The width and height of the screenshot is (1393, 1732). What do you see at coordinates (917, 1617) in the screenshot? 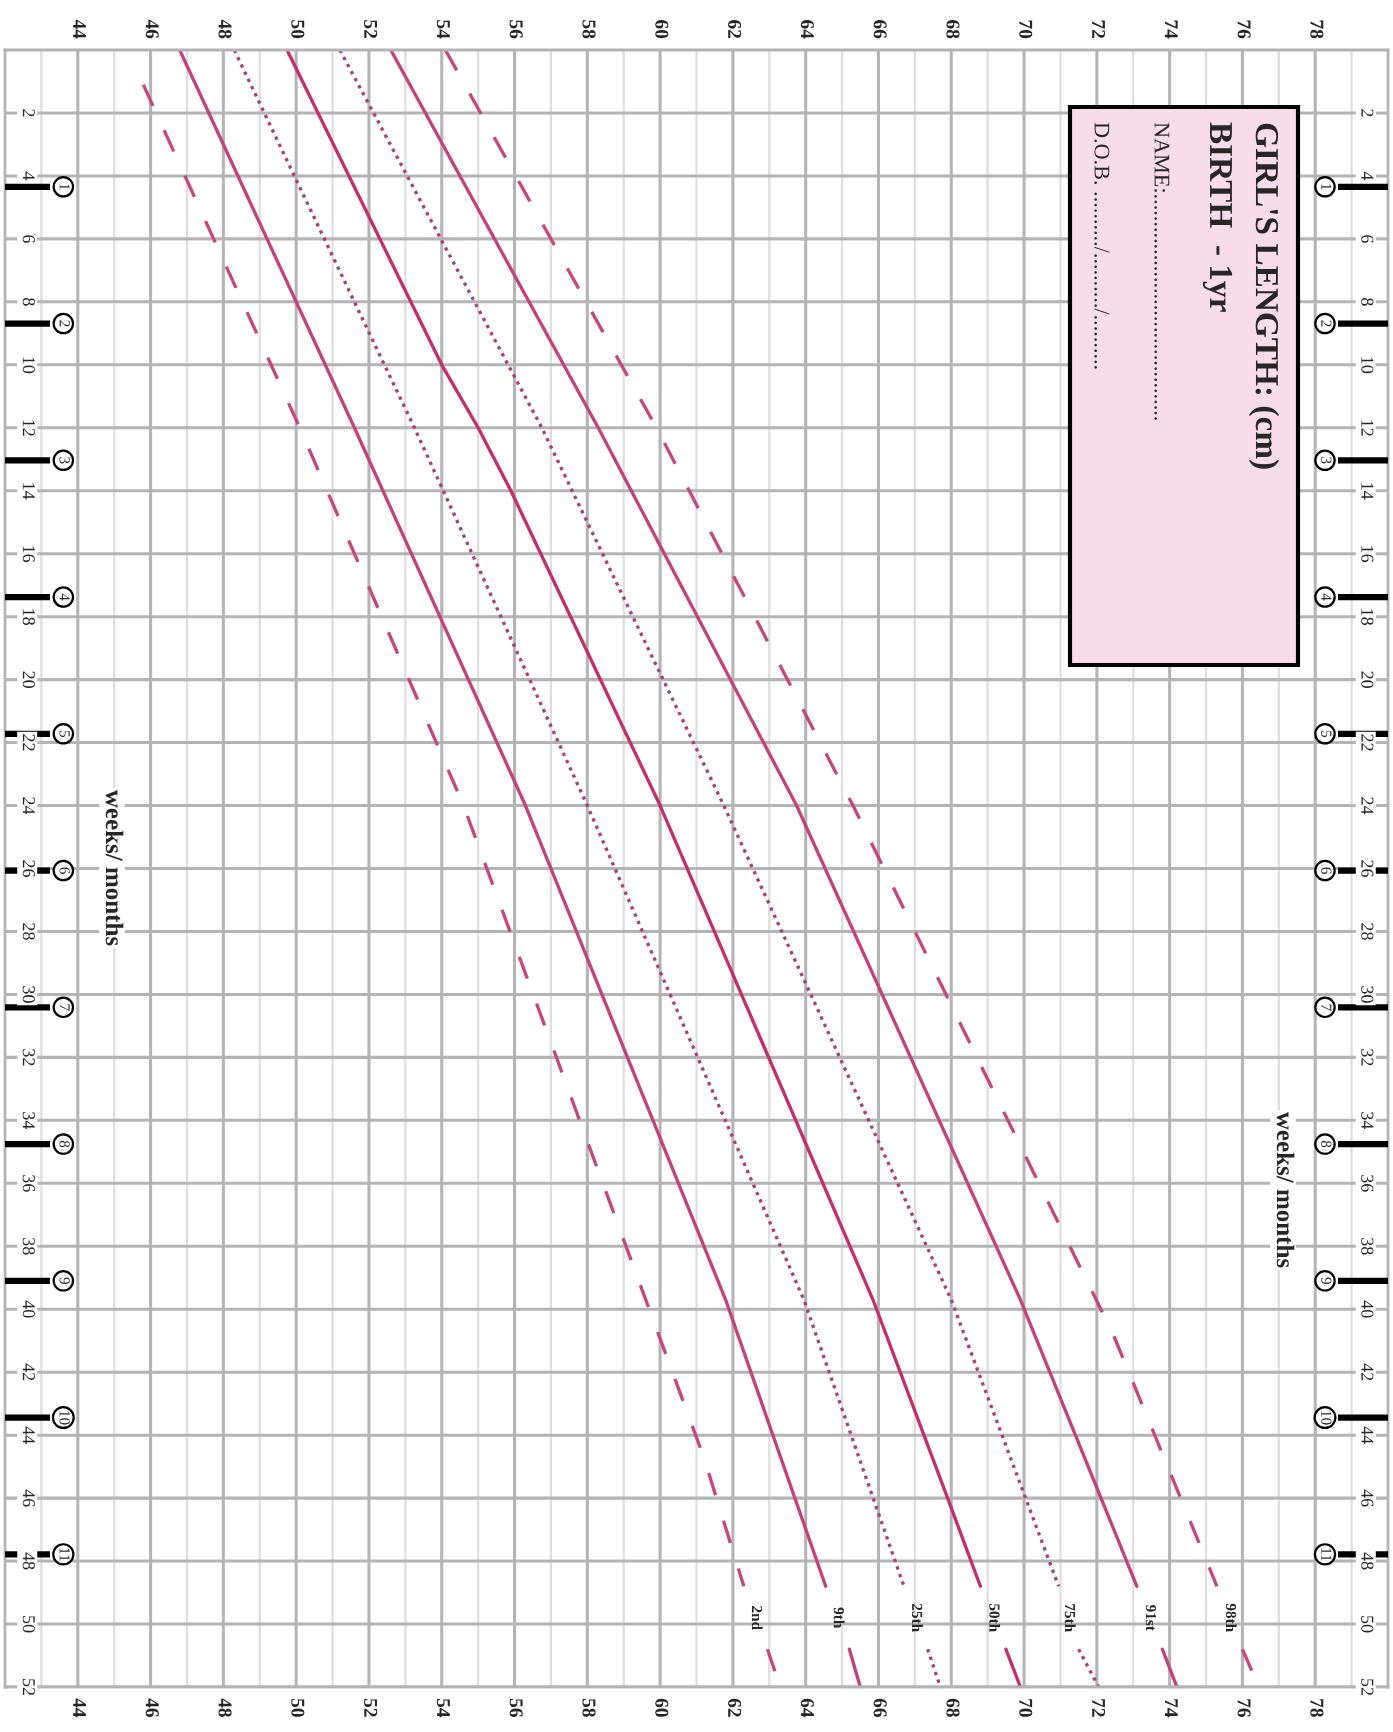
I see `text: 25th` at bounding box center [917, 1617].